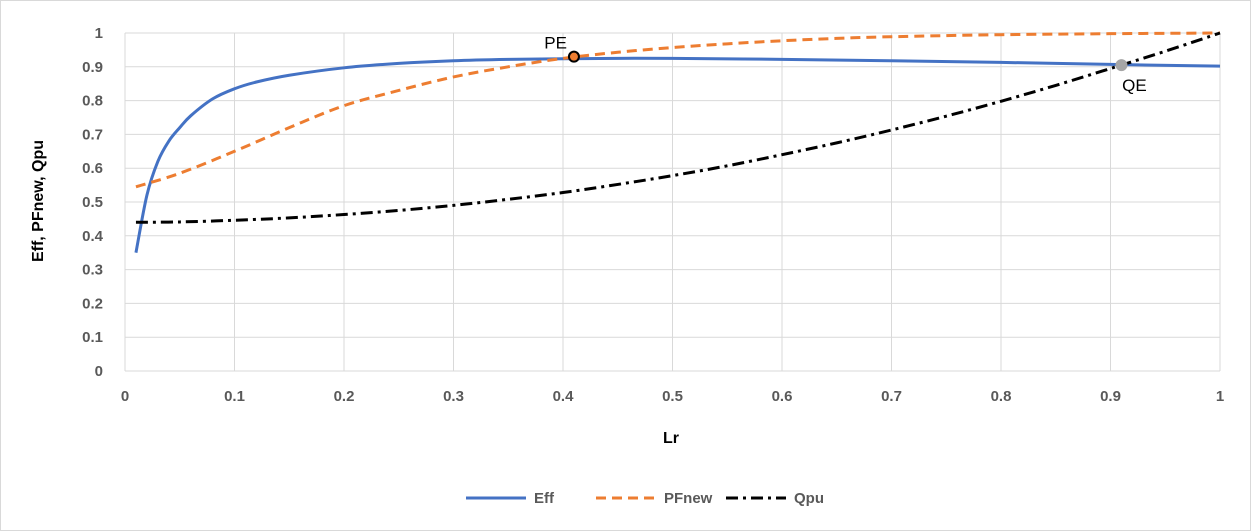 Image resolution: width=1251 pixels, height=531 pixels. What do you see at coordinates (99, 33) in the screenshot?
I see `y-tick-label: 1` at bounding box center [99, 33].